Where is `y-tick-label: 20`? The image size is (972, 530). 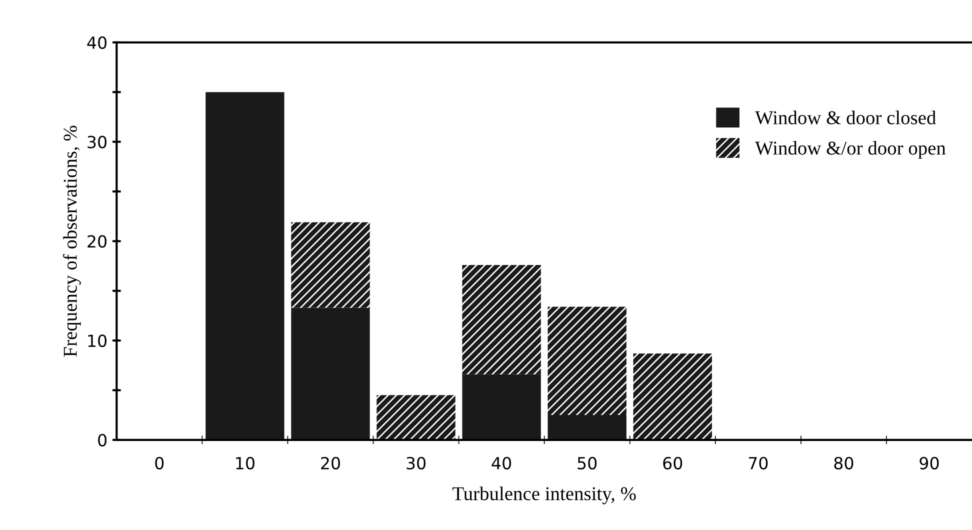 y-tick-label: 20 is located at coordinates (97, 241).